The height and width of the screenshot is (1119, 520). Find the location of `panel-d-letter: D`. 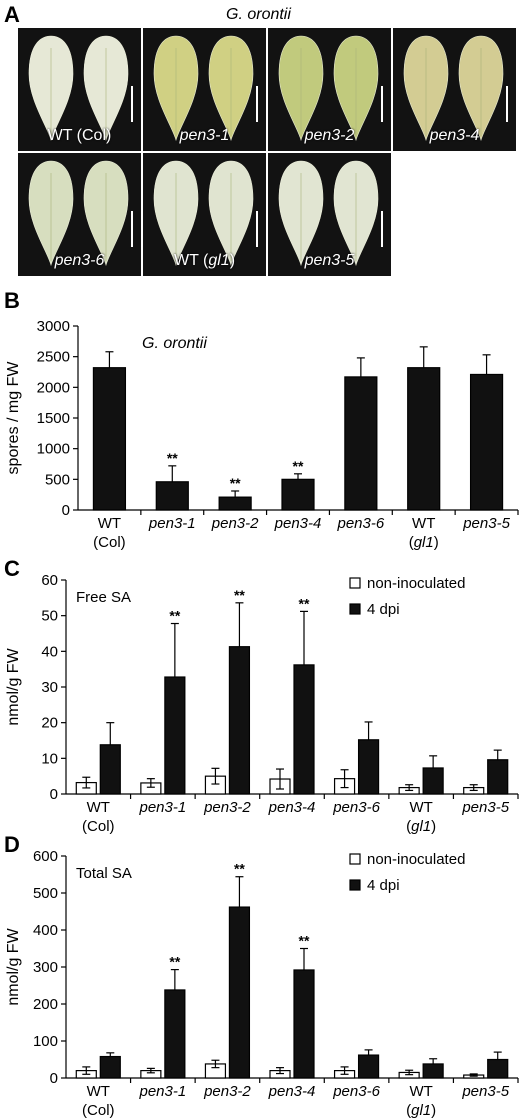

panel-d-letter: D is located at coordinates (12, 844).